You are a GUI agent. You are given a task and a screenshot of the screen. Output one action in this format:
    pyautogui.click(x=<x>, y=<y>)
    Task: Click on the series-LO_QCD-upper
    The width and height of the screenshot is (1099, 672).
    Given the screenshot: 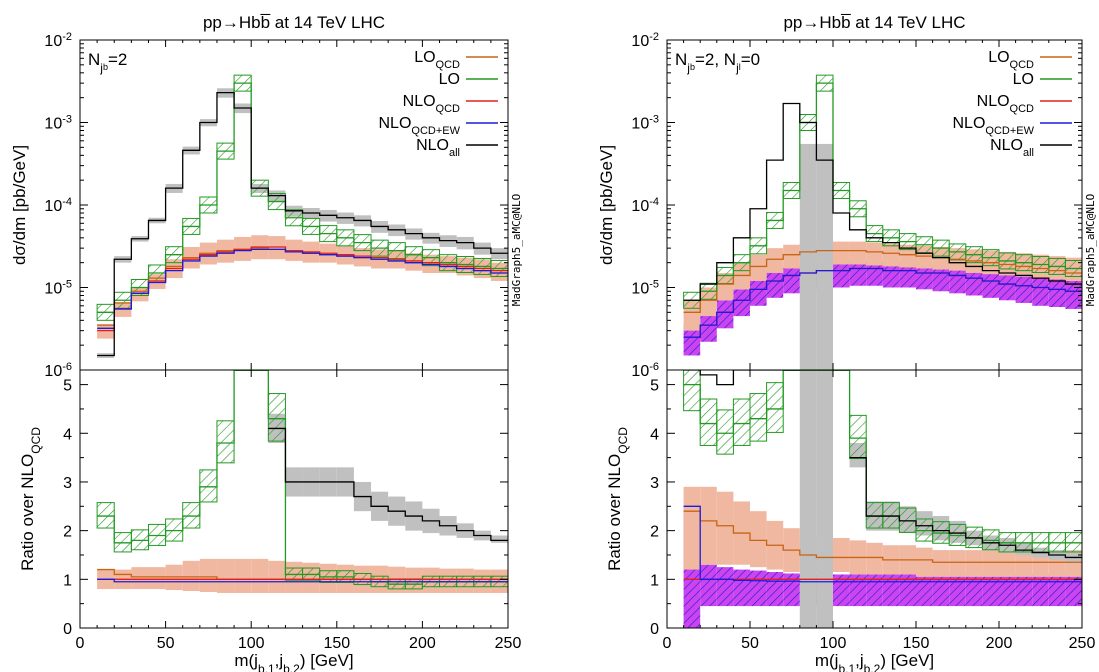 What is the action you would take?
    pyautogui.click(x=882, y=281)
    